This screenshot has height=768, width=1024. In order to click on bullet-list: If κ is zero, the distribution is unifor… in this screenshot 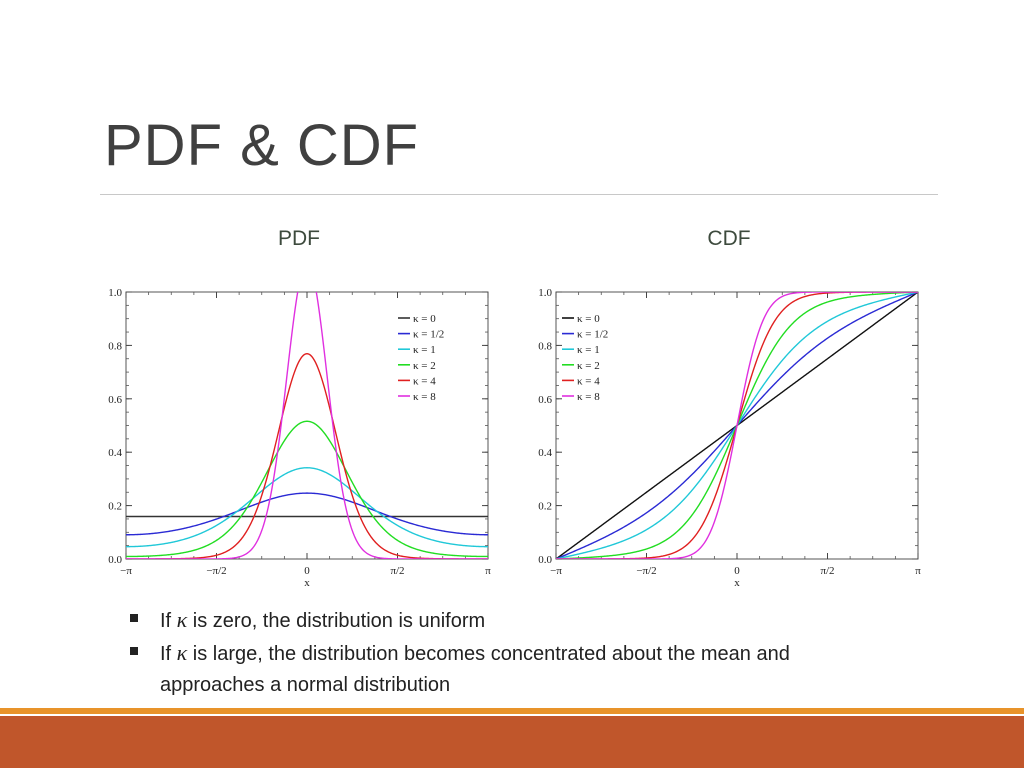, I will do `click(508, 652)`.